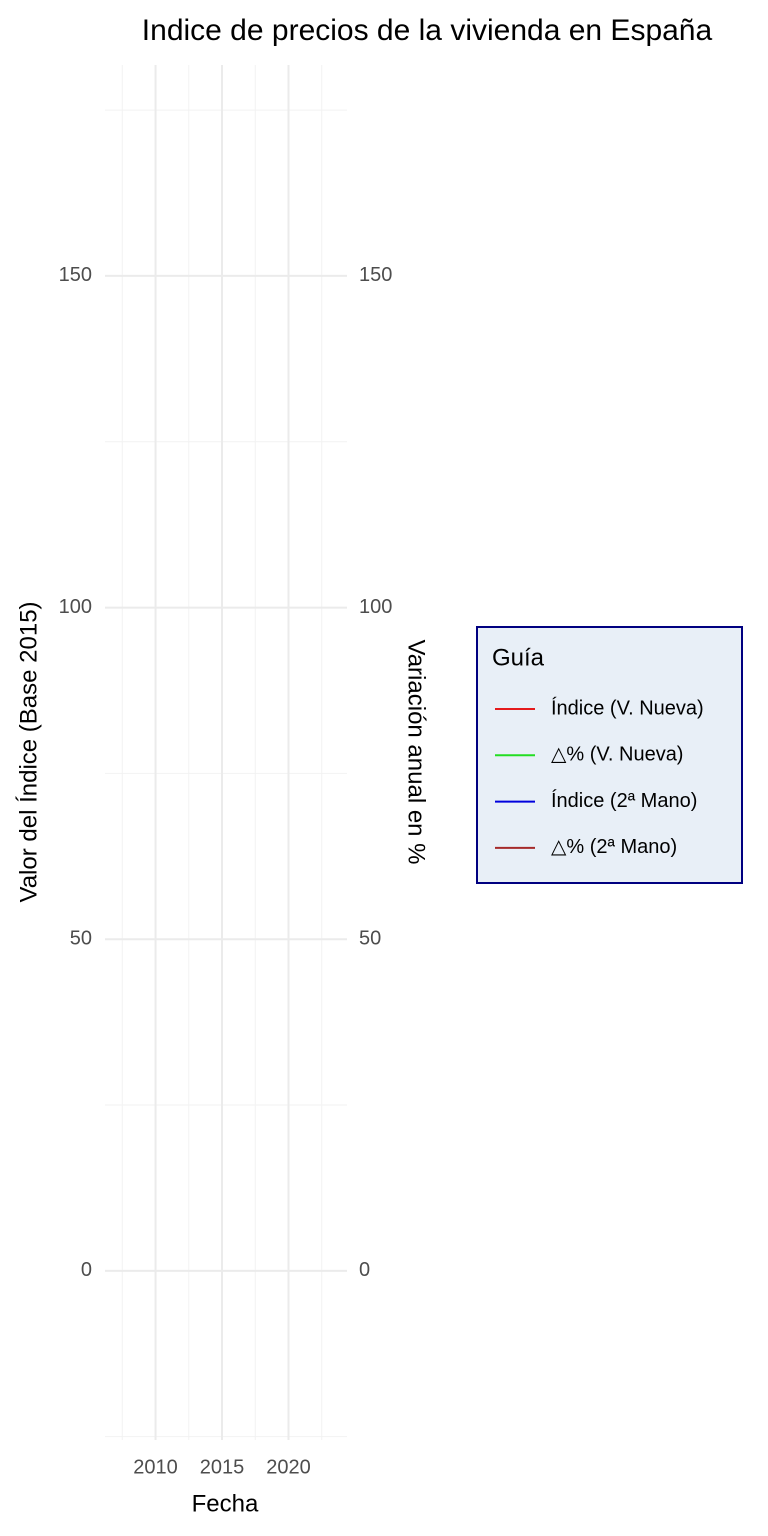 This screenshot has height=1536, width=768. I want to click on legend-label: △% (2ª Mano), so click(614, 847).